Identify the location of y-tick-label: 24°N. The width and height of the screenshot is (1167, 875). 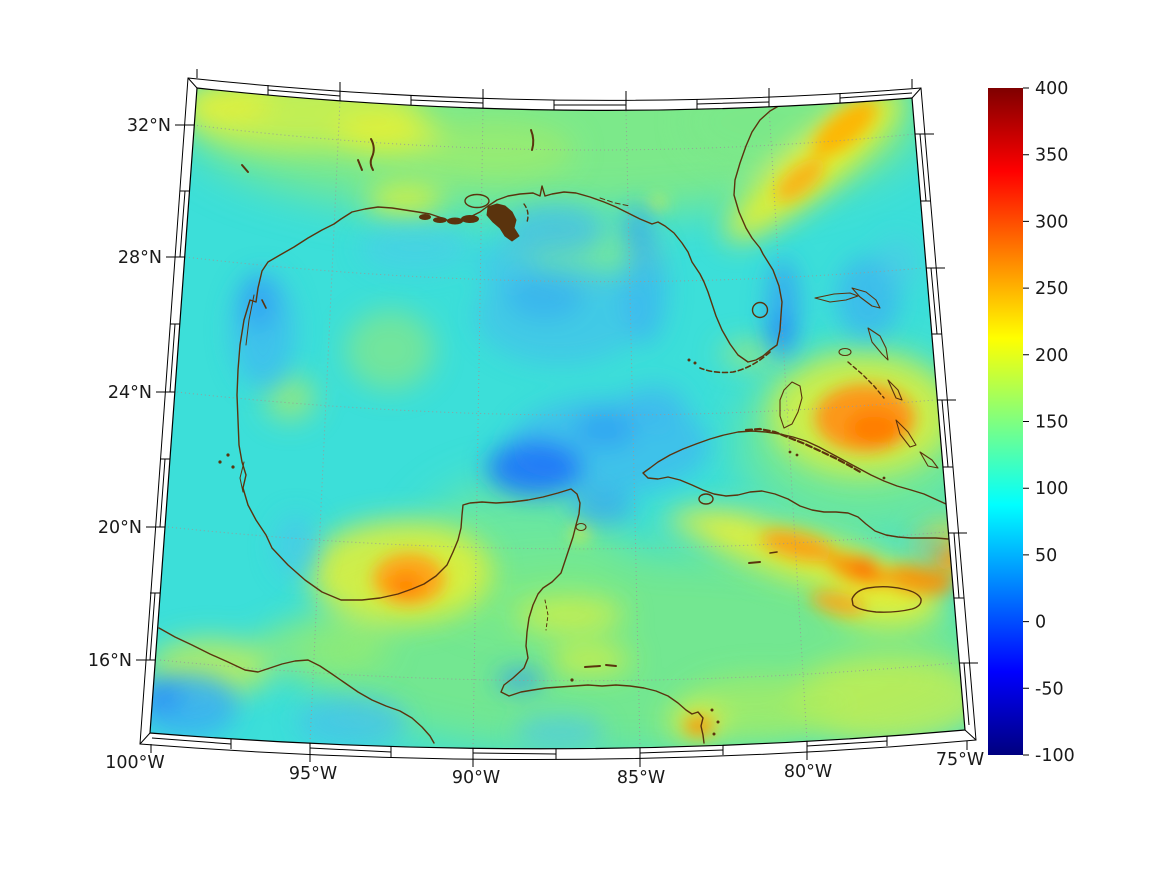
(130, 393).